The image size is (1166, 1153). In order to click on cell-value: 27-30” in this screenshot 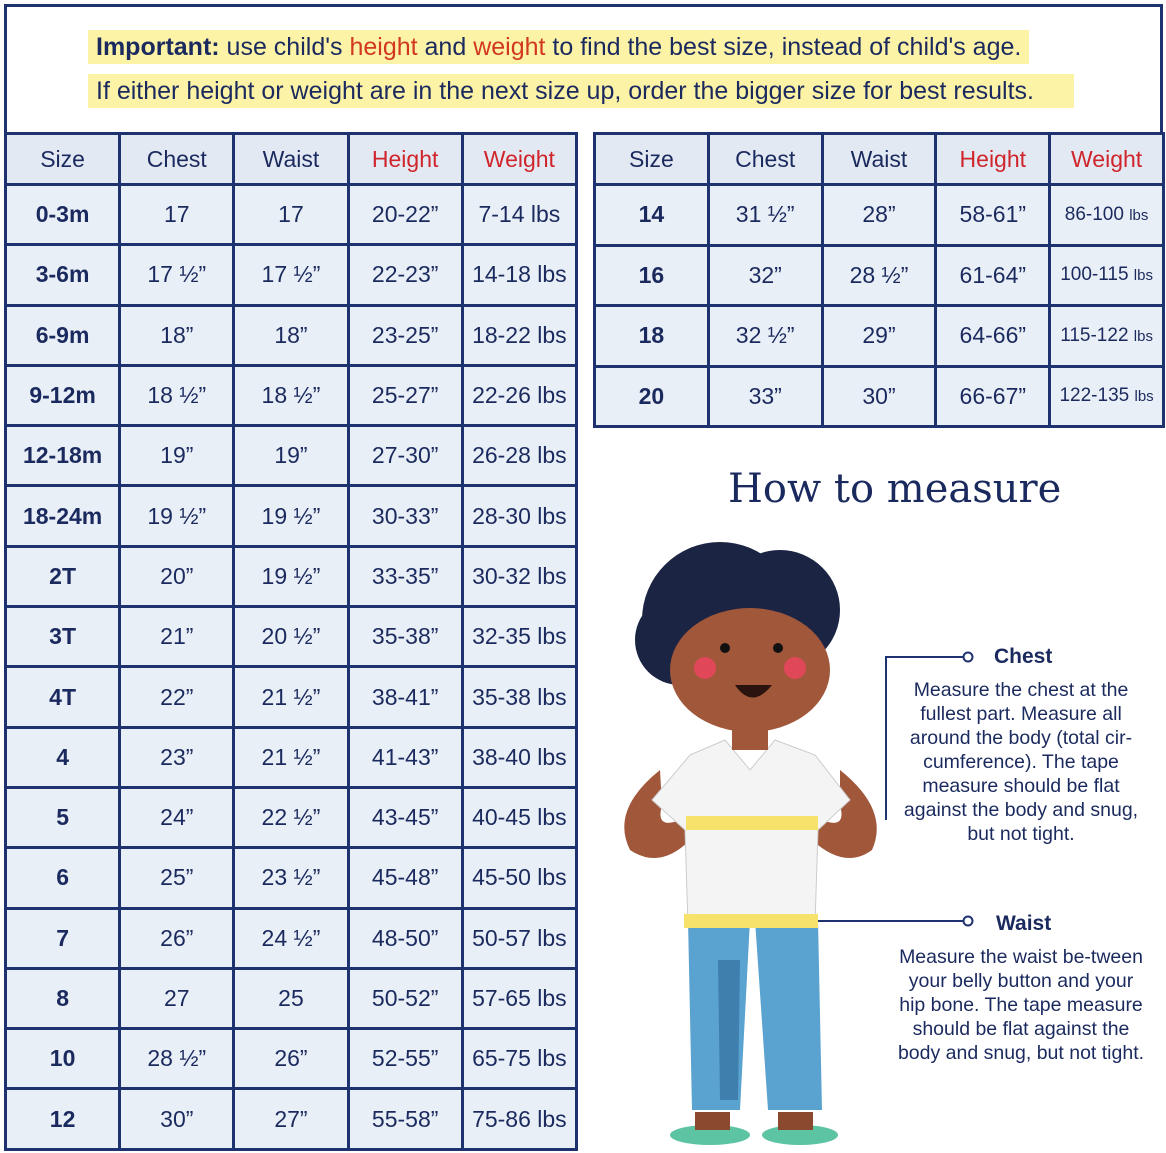, I will do `click(405, 455)`.